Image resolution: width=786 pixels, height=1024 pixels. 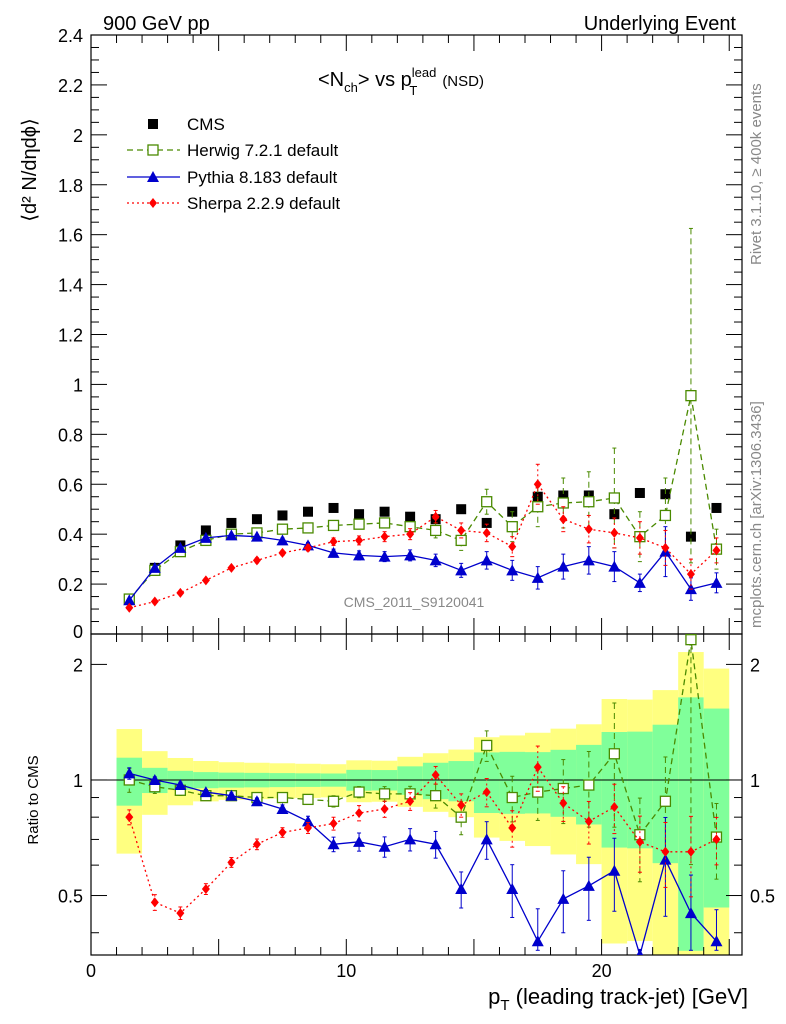 I want to click on x-tick-label: 0, so click(x=91, y=971).